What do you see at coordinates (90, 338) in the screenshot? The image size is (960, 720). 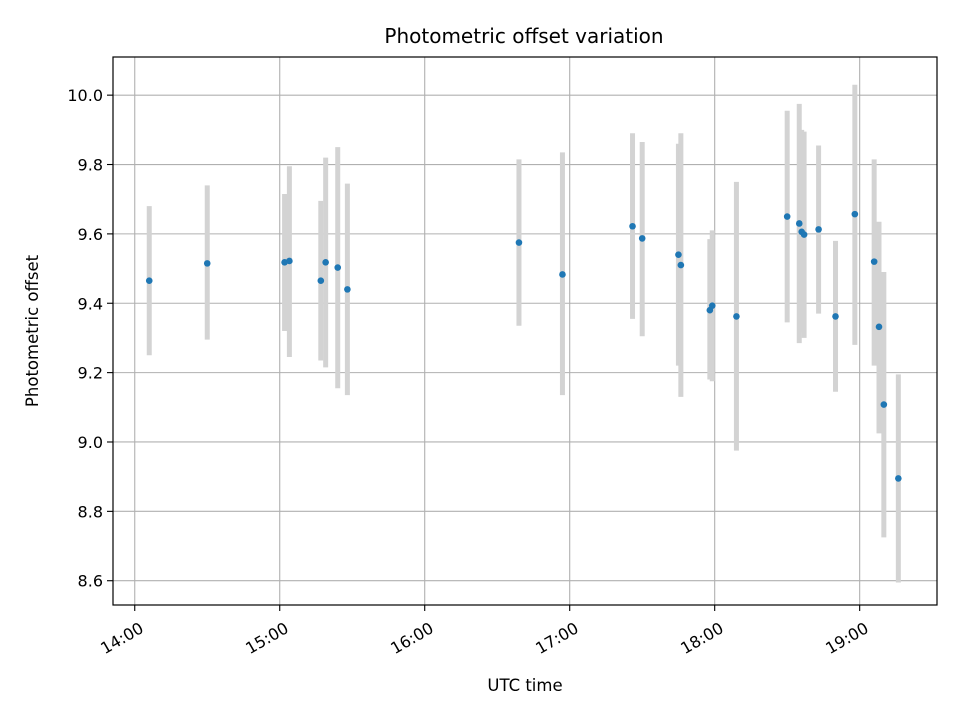 I see `y-axis: 8.6 8.8 9.0 9.2 9.4 9.6 9.8 10.0` at bounding box center [90, 338].